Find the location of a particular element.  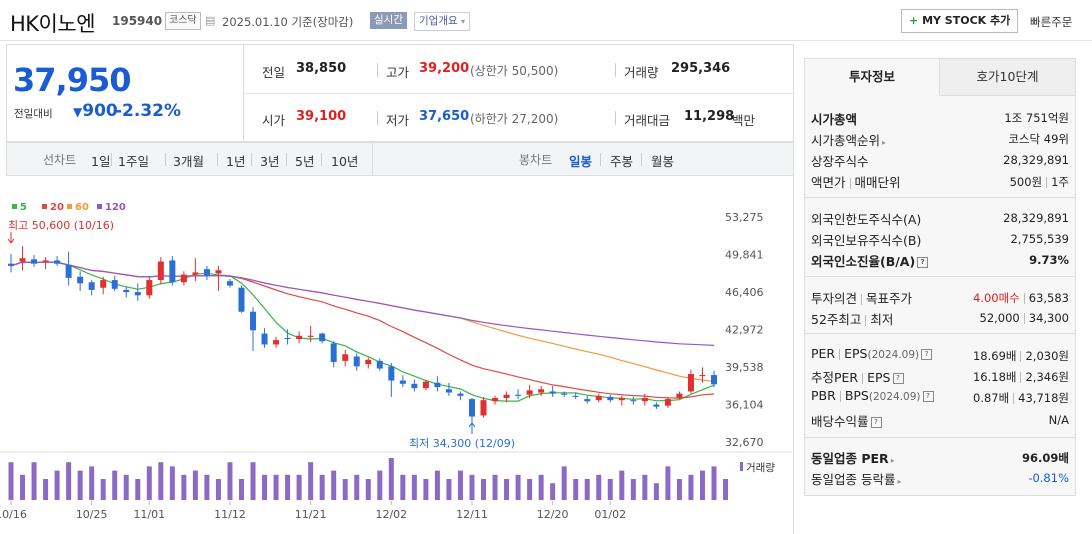

lower-limit: (하한가 27,200) is located at coordinates (514, 119).